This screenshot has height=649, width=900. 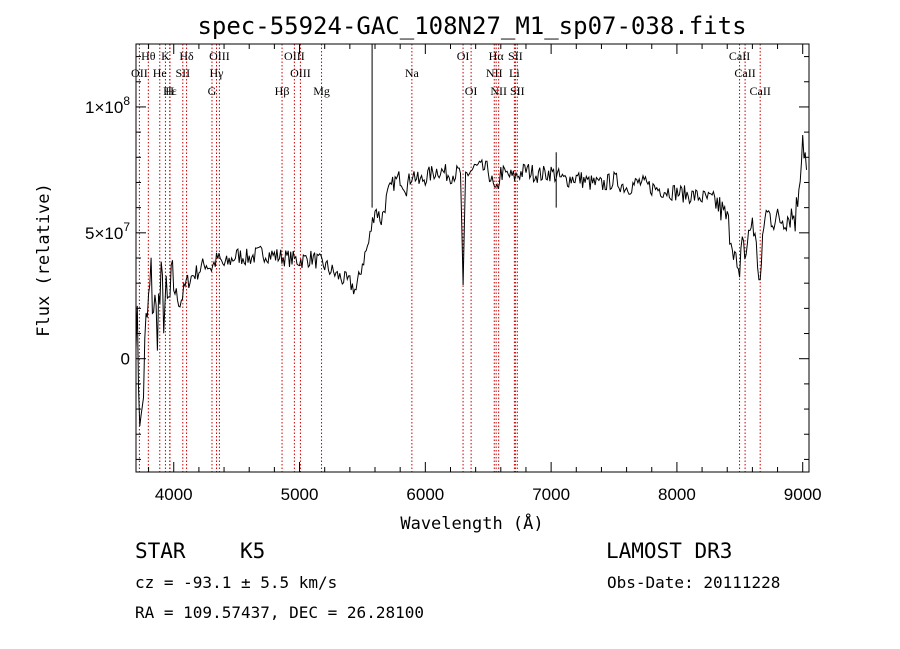 What do you see at coordinates (165, 56) in the screenshot?
I see `spectral-line-label: K` at bounding box center [165, 56].